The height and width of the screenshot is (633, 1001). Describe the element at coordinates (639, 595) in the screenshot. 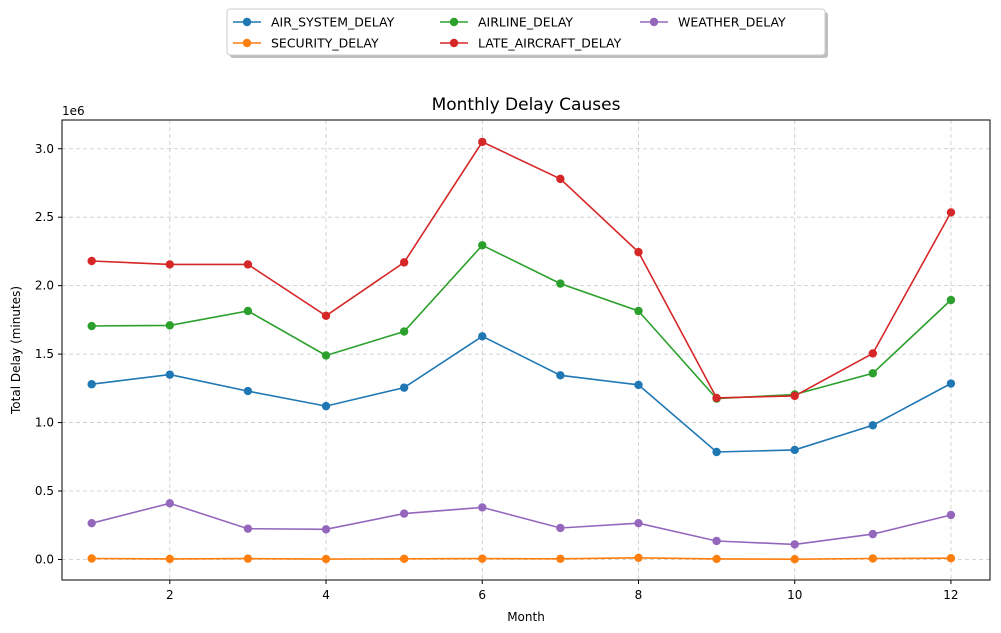

I see `x-tick-label: 8` at that location.